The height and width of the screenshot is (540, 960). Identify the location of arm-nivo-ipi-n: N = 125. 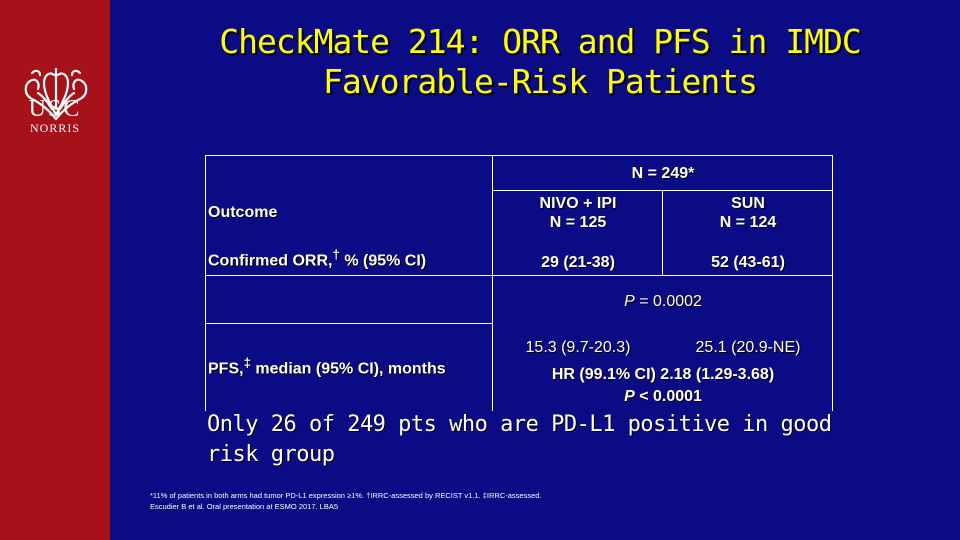
(578, 222).